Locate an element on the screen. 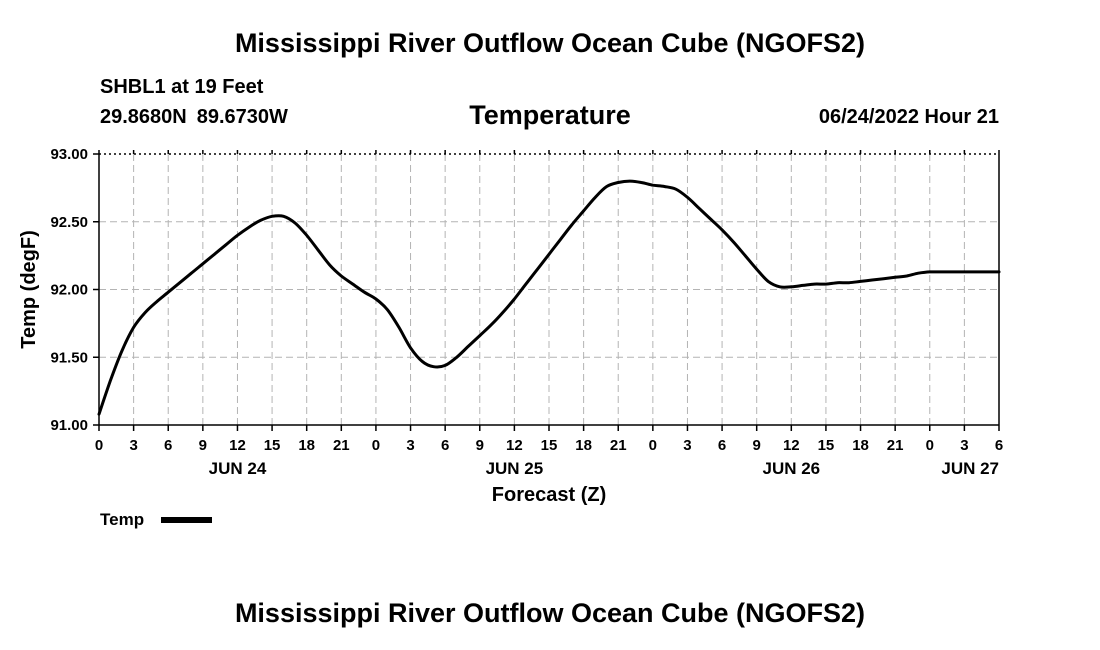 This screenshot has width=1100, height=650. y-tick-label: 92.50 is located at coordinates (69, 222).